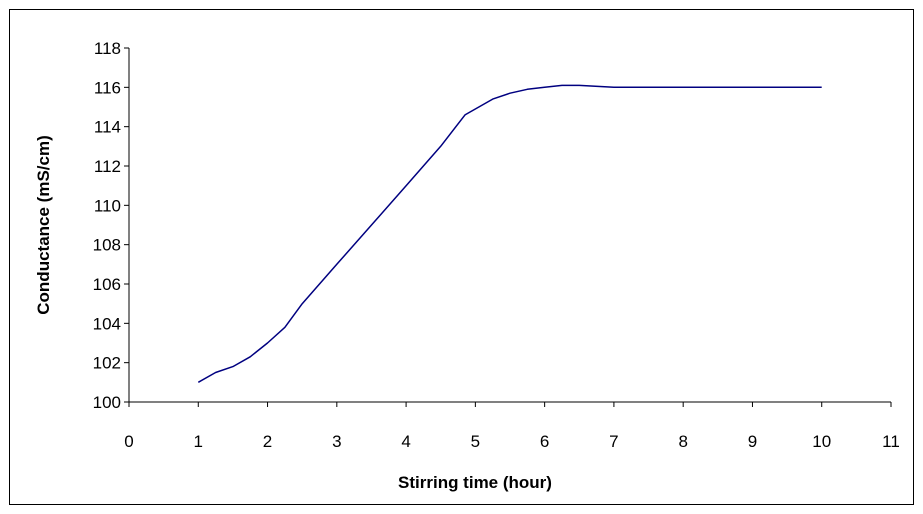 The height and width of the screenshot is (514, 923). Describe the element at coordinates (107, 48) in the screenshot. I see `y-tick-label: 118` at that location.